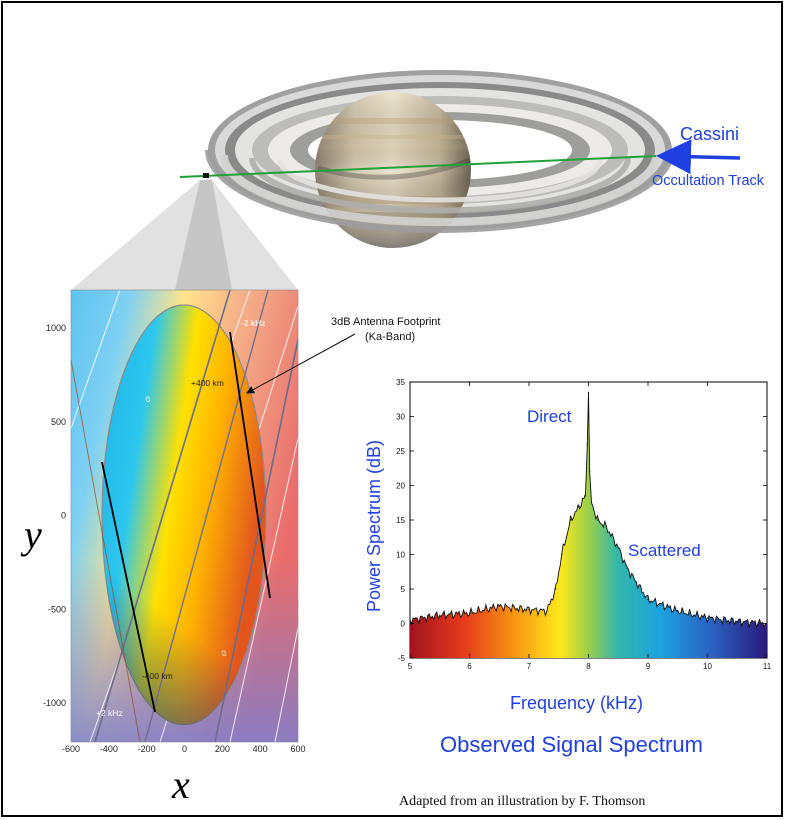  Describe the element at coordinates (147, 749) in the screenshot. I see `footprint-x-tick-label: -200` at that location.